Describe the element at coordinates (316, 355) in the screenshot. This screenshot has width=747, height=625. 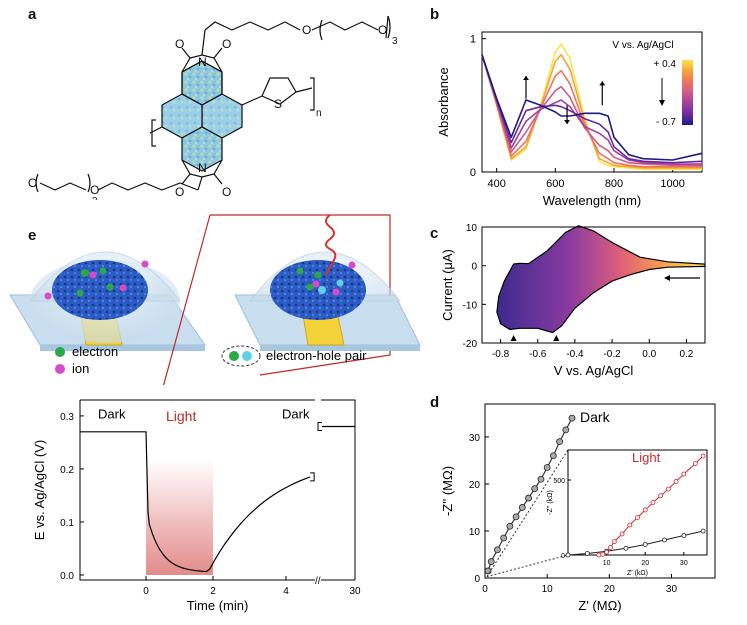
I see `legend-pair: electron-hole pair` at that location.